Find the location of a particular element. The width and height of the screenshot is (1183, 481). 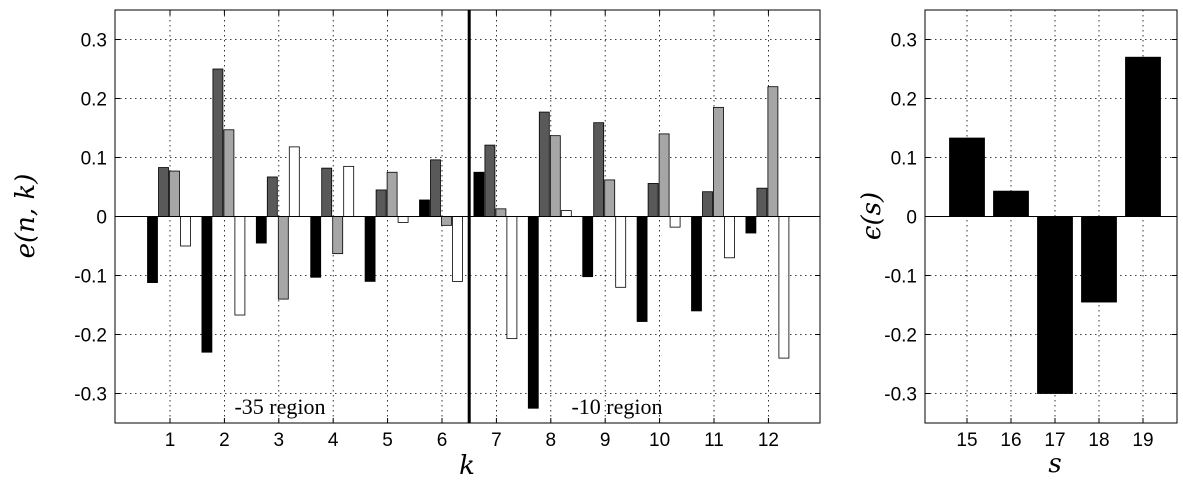

left-xtick-label: 5 is located at coordinates (387, 440).